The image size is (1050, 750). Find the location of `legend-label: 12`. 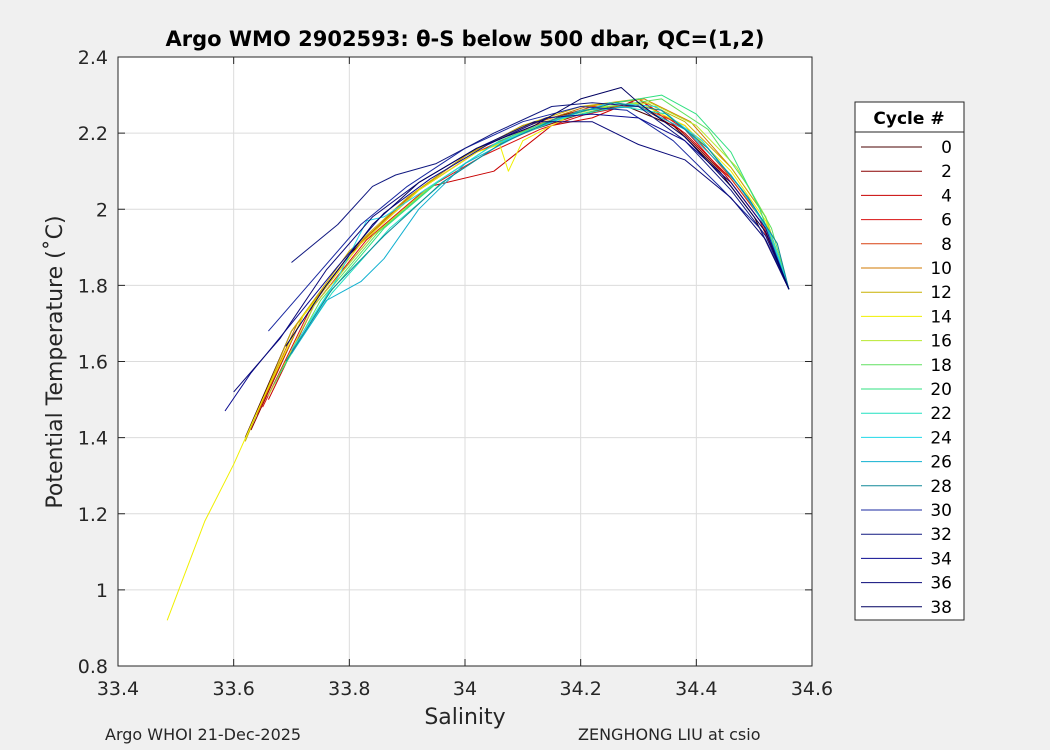

legend-label: 12 is located at coordinates (941, 293).